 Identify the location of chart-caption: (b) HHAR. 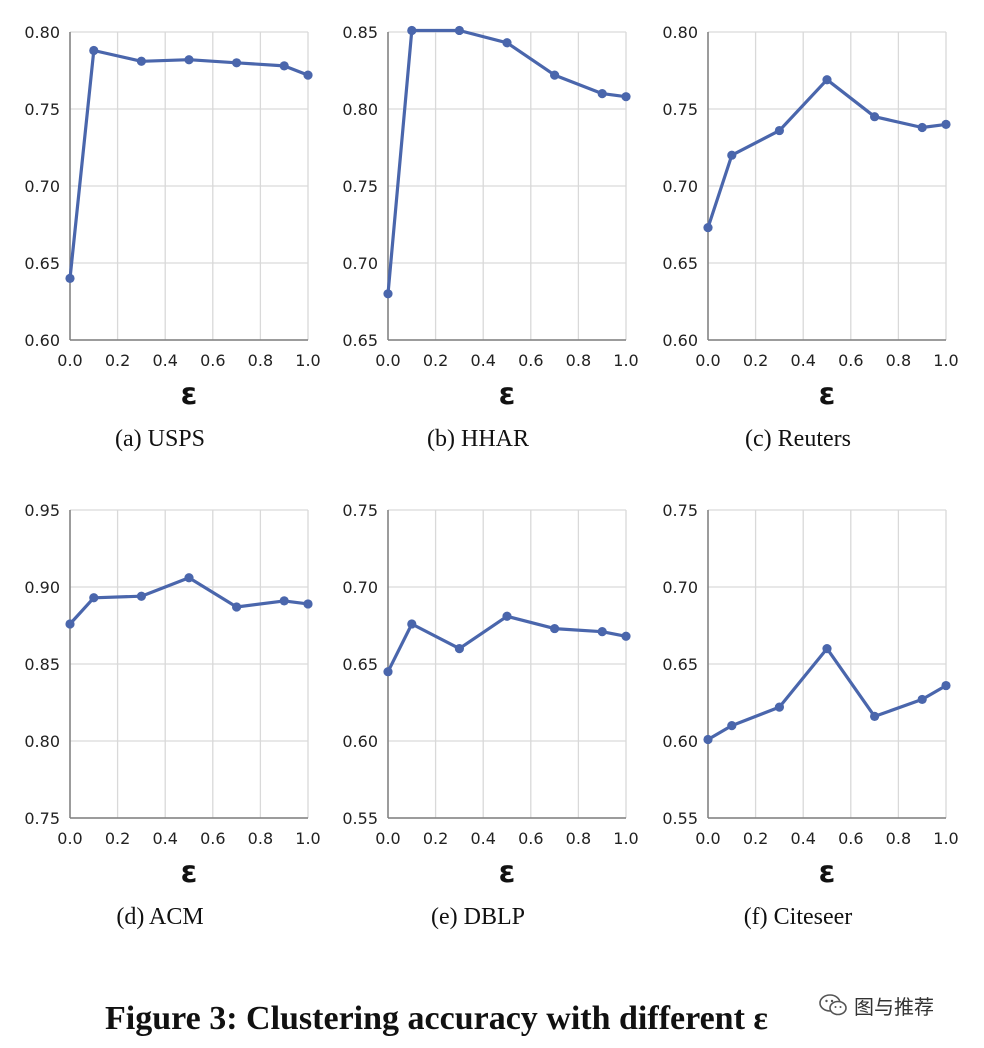
(478, 439).